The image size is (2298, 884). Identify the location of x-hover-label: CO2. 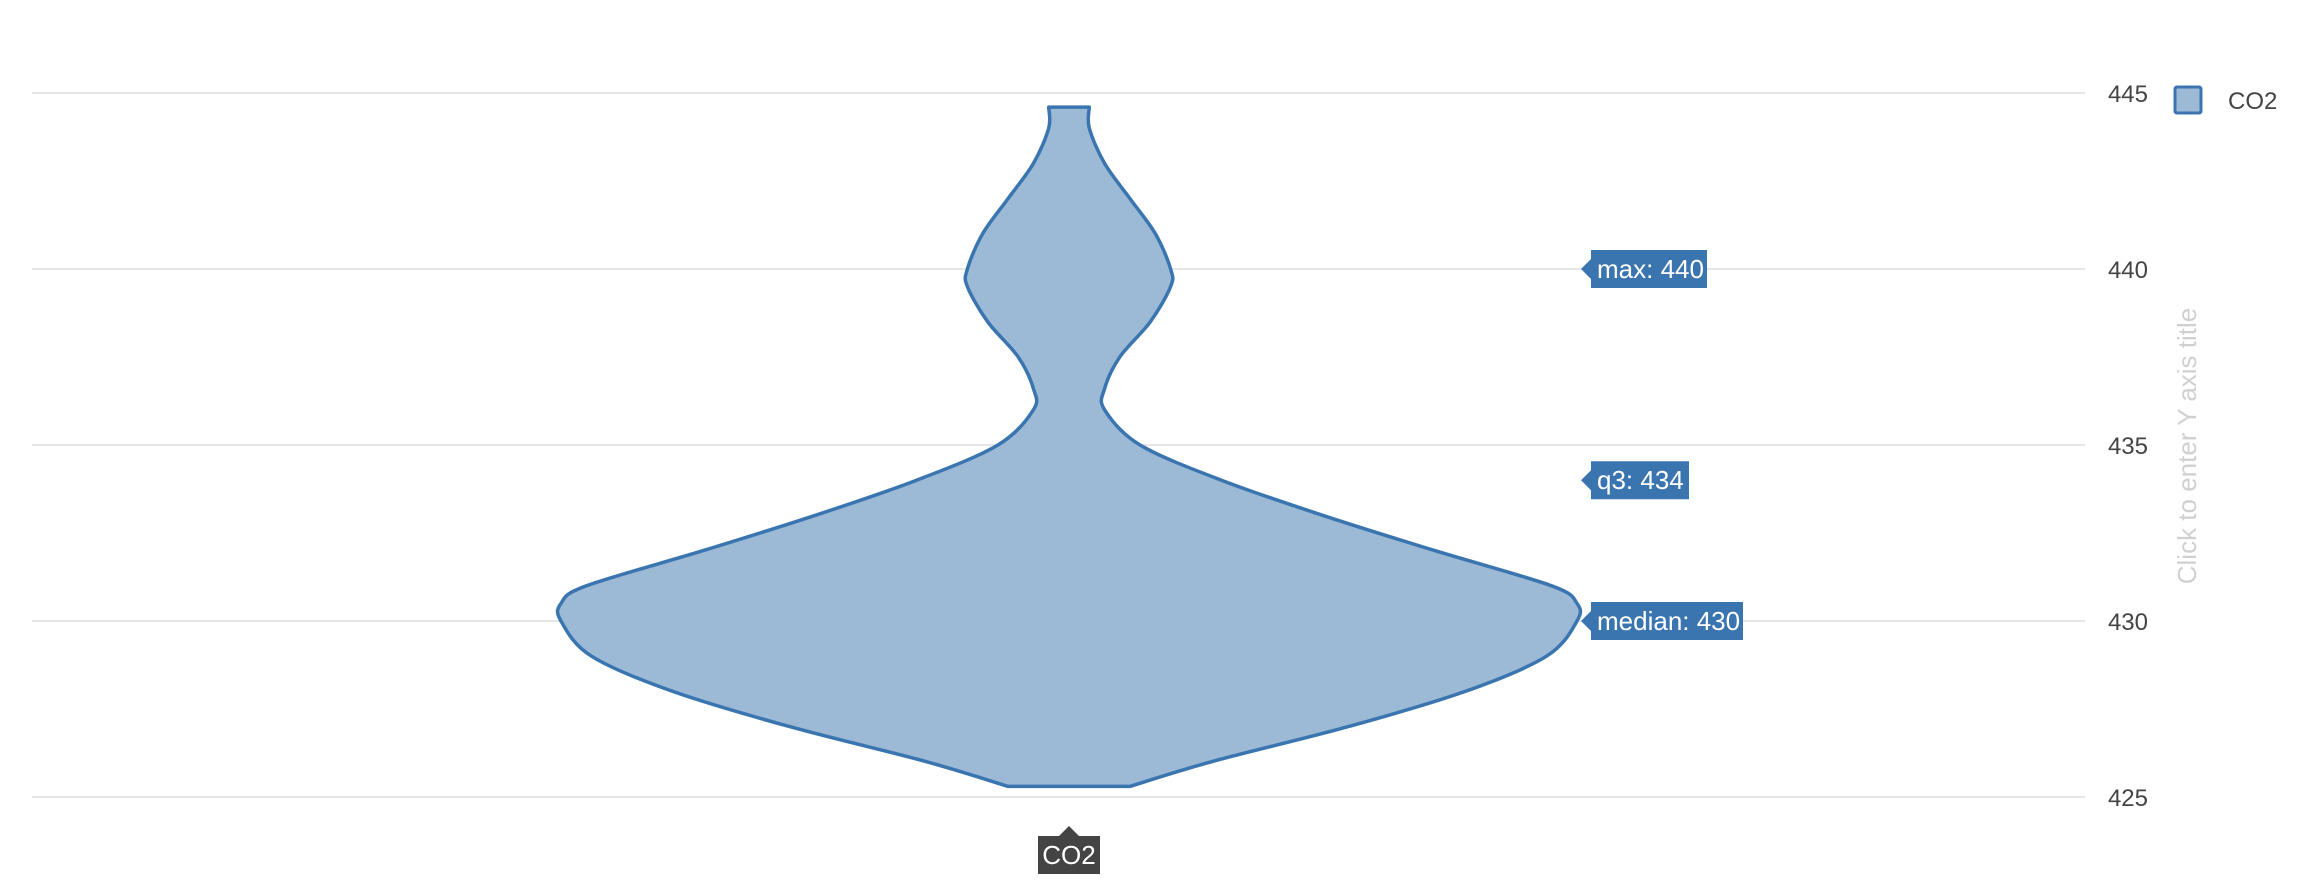
(1069, 850).